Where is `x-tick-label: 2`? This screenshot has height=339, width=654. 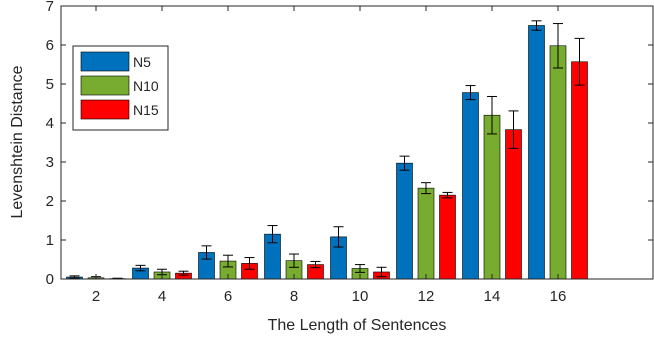
x-tick-label: 2 is located at coordinates (96, 296).